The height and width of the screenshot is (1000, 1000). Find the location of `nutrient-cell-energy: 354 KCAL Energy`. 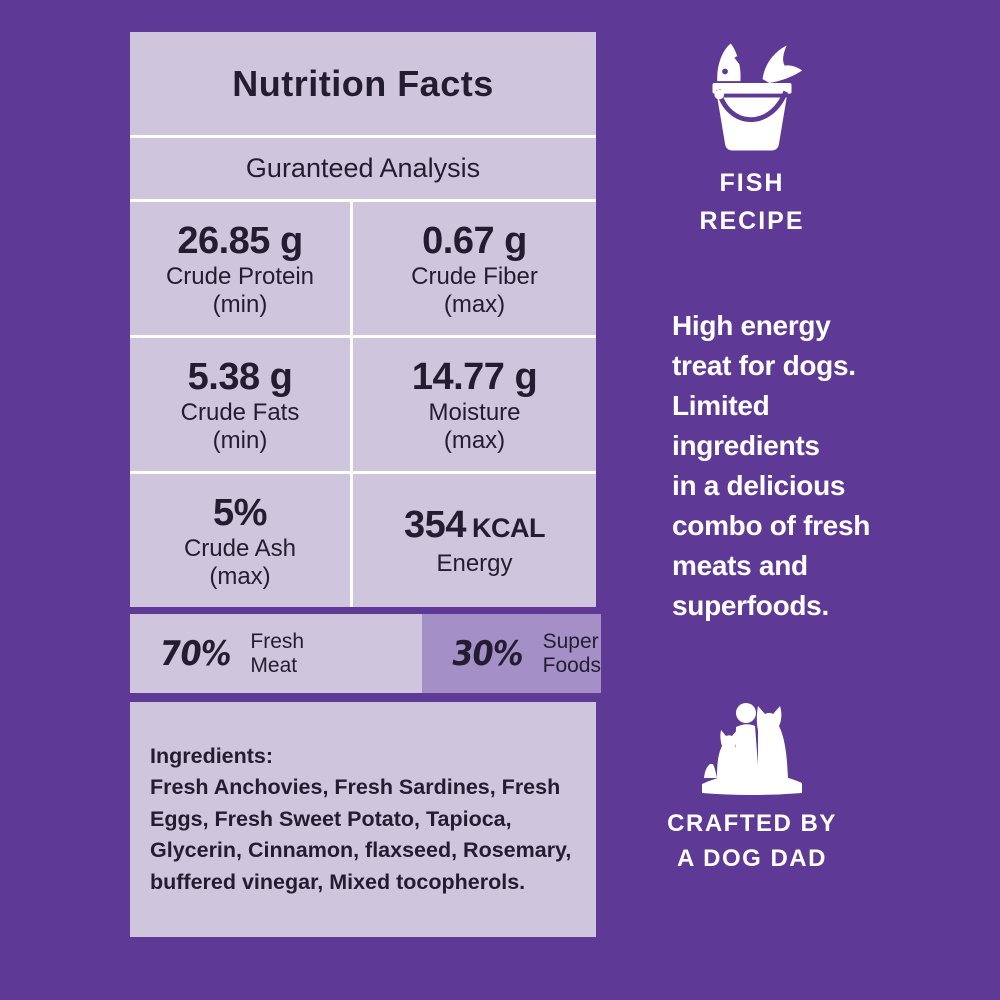

nutrient-cell-energy: 354 KCAL Energy is located at coordinates (474, 540).